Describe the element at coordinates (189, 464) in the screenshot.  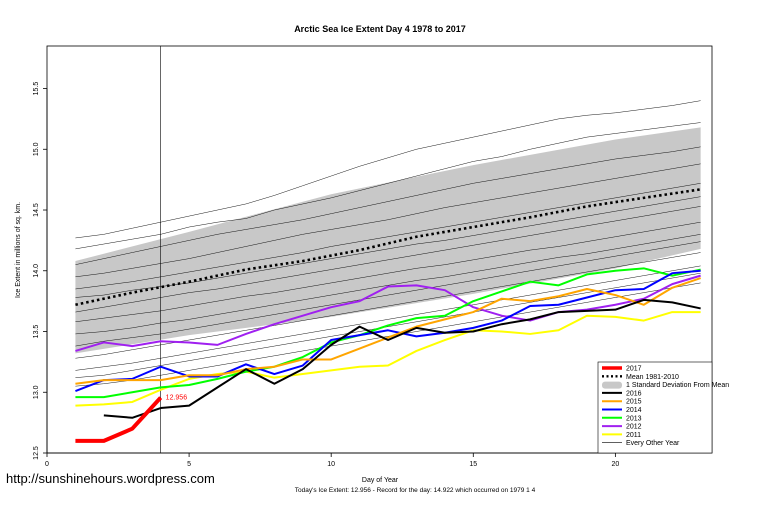
I see `x-tick-label: 5` at that location.